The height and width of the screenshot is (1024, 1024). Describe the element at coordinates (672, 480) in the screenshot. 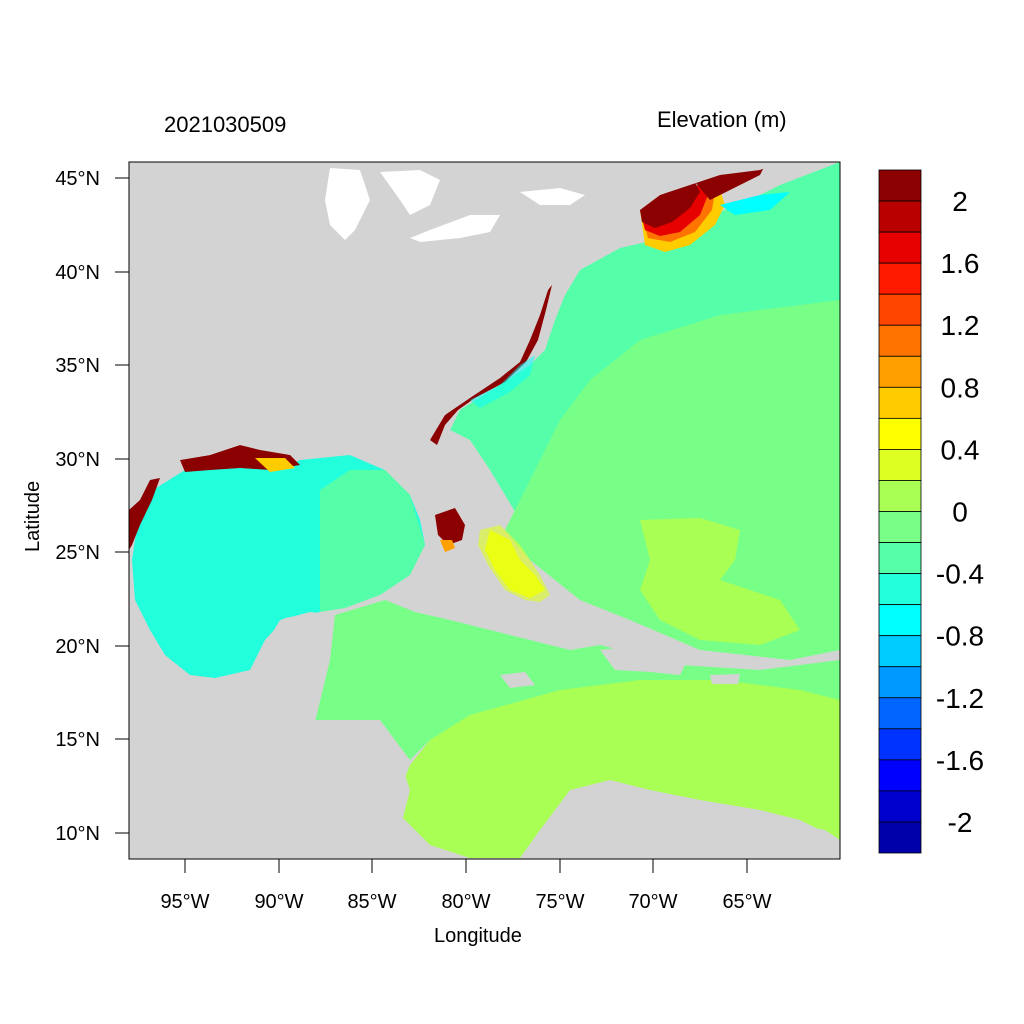

I see `atlantic-offshore-region` at that location.